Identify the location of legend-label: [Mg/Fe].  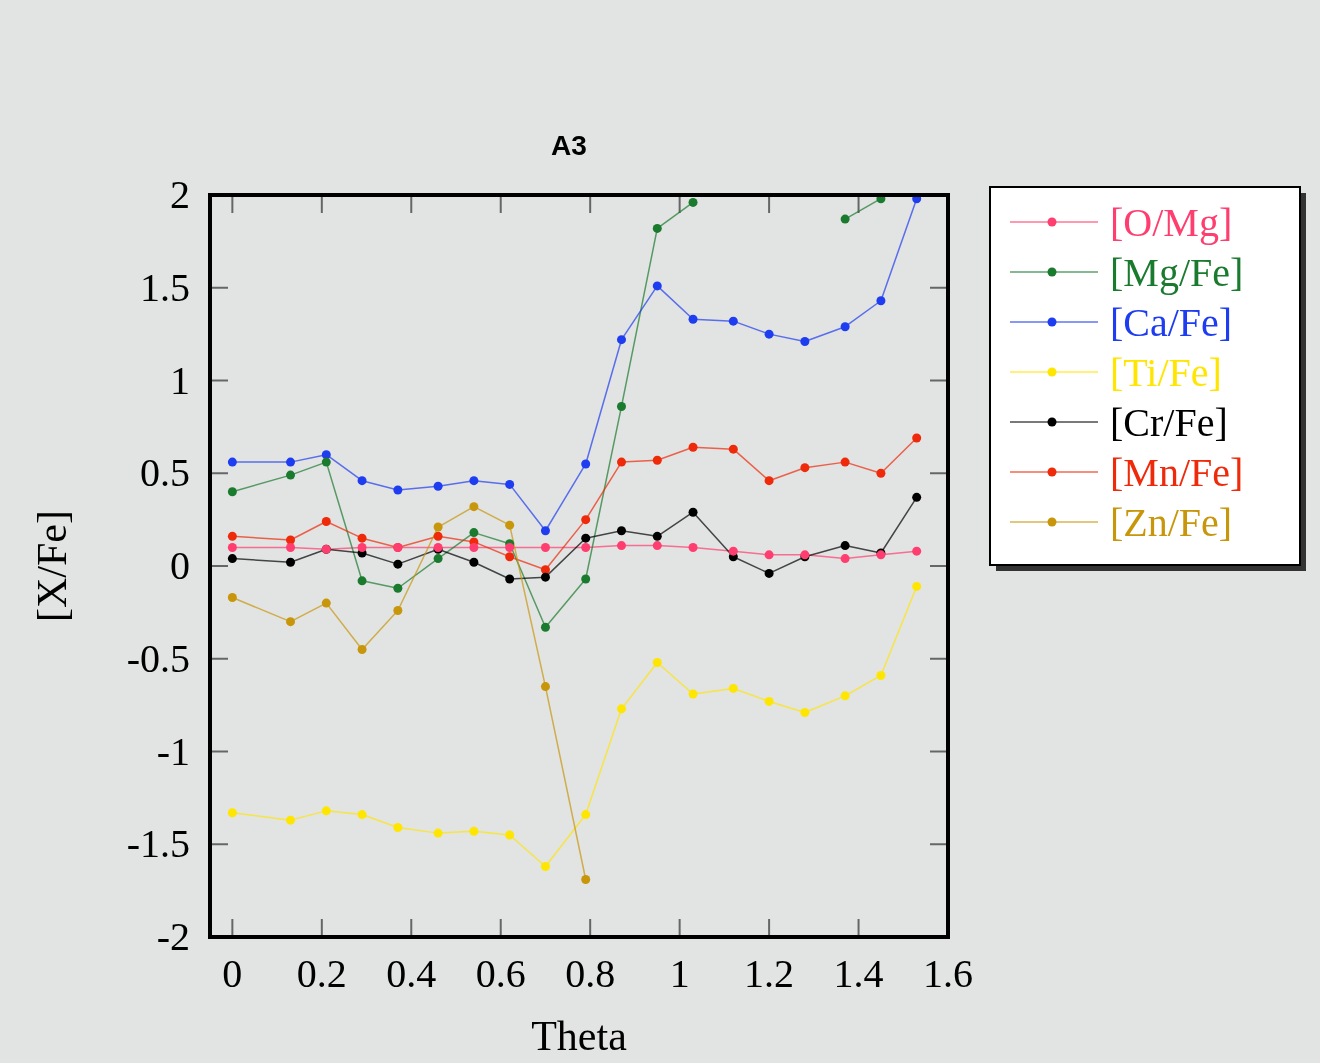
(1177, 272).